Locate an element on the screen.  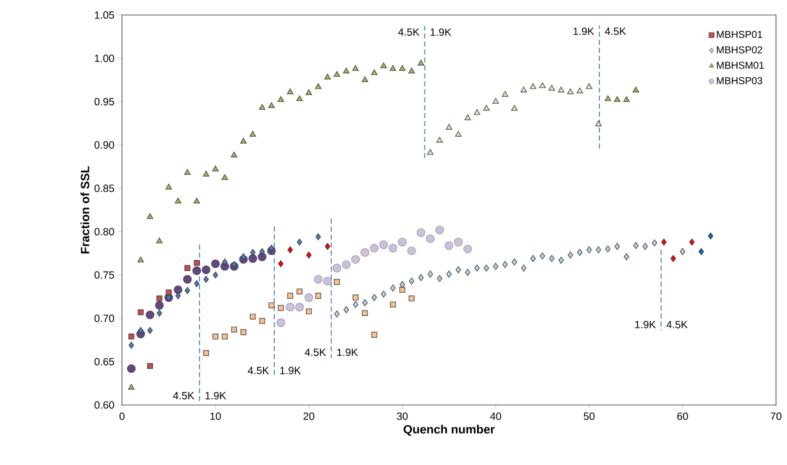
legend-label: MBHSP03 is located at coordinates (739, 80).